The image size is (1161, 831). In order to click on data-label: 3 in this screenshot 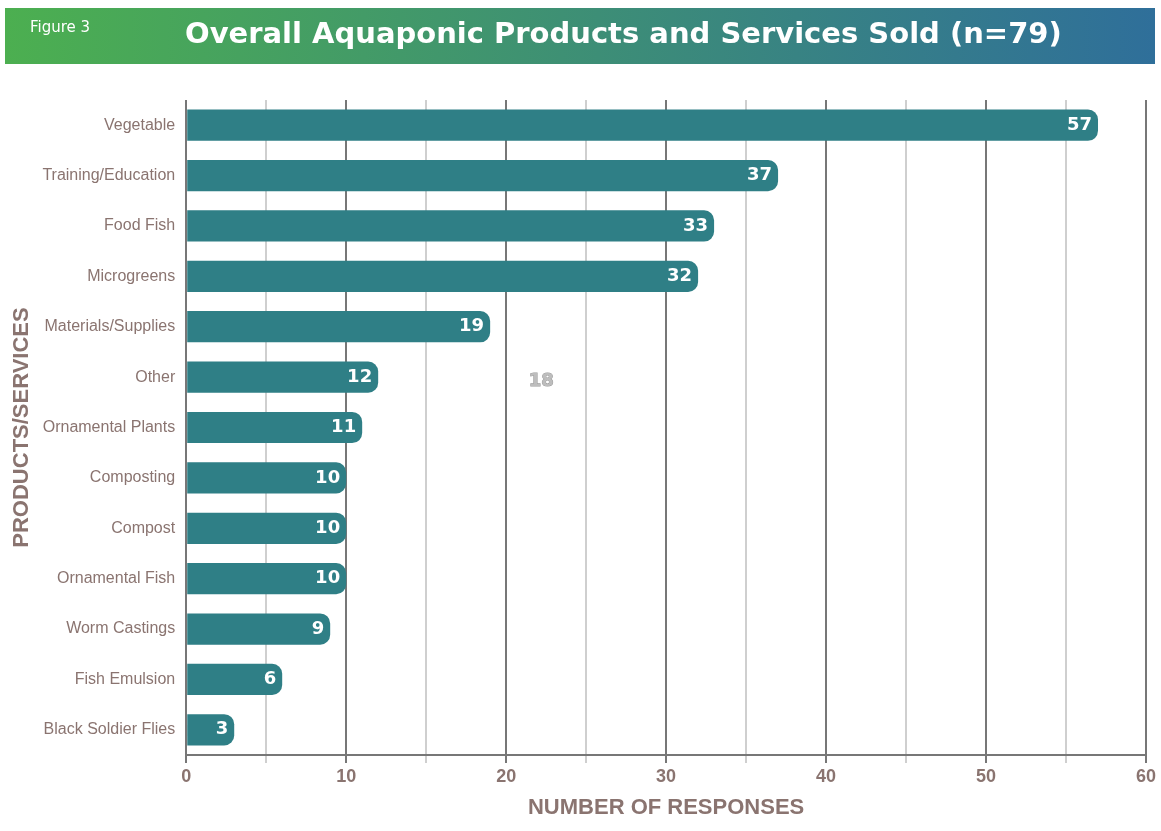, I will do `click(222, 728)`.